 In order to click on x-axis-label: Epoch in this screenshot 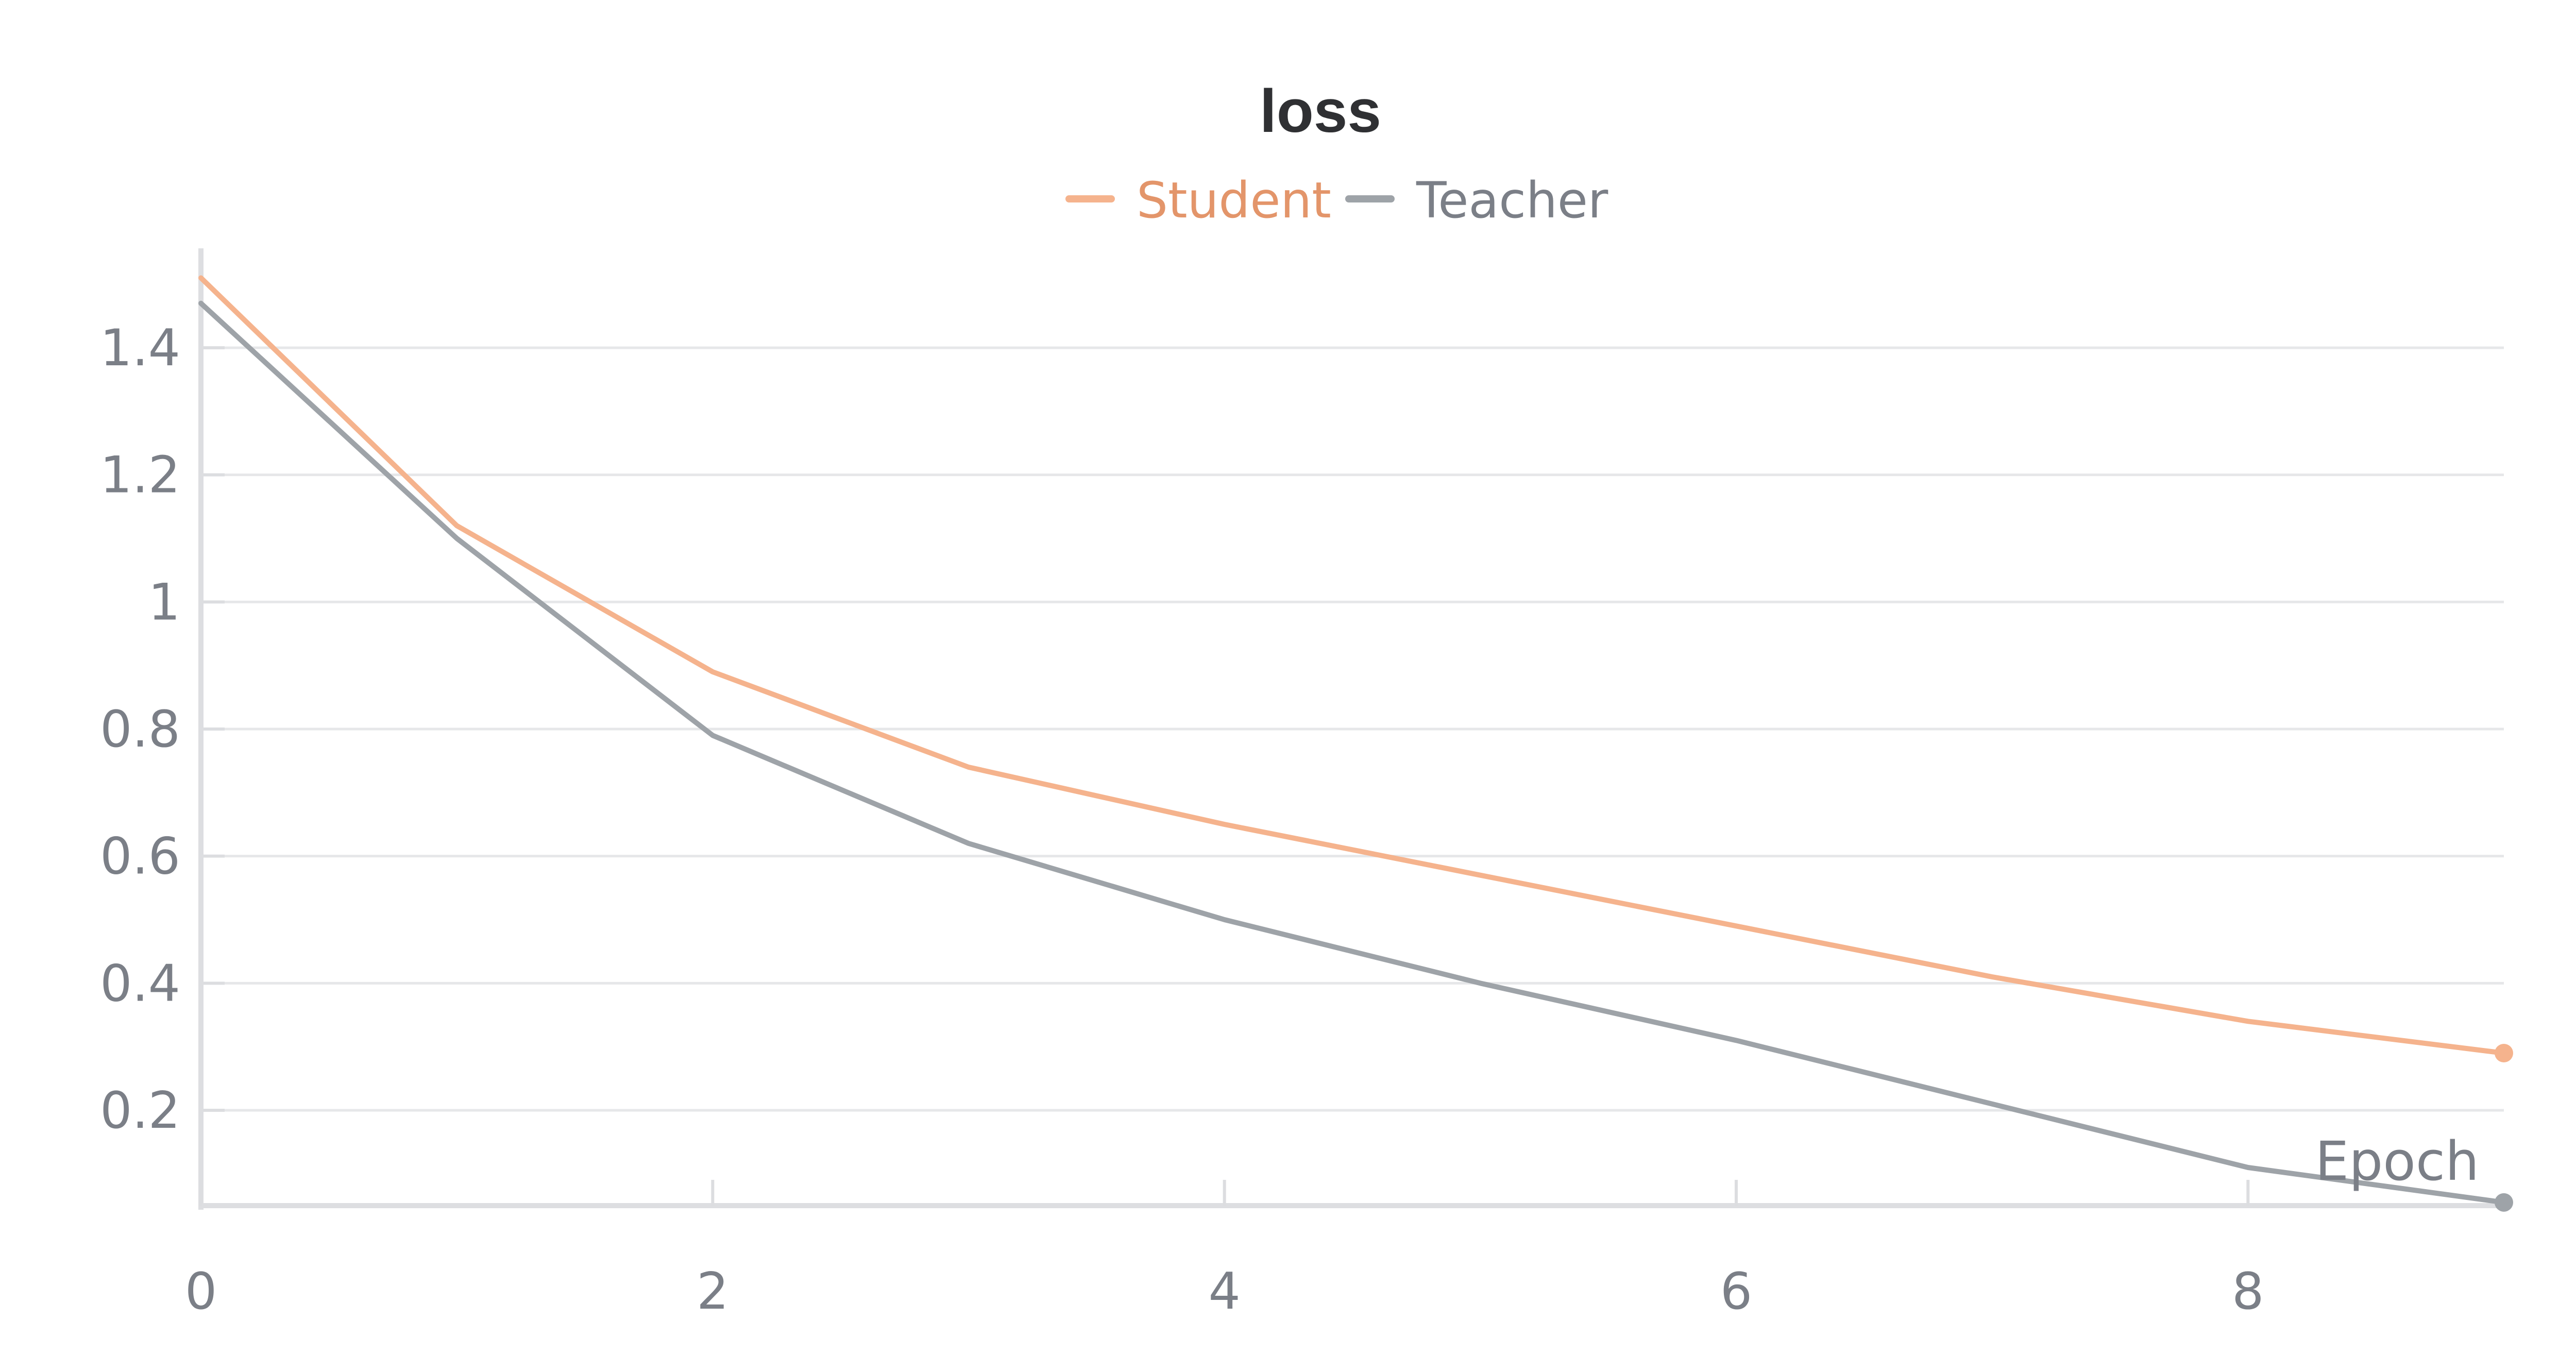, I will do `click(2397, 1161)`.